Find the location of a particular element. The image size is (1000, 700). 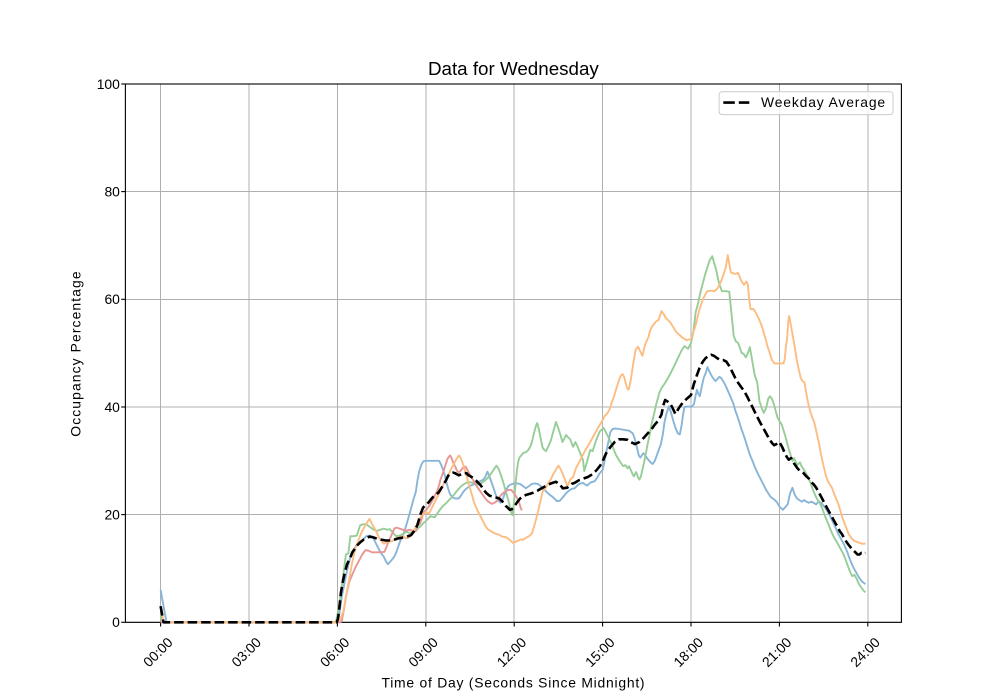

svg-text: 100 is located at coordinates (108, 84).